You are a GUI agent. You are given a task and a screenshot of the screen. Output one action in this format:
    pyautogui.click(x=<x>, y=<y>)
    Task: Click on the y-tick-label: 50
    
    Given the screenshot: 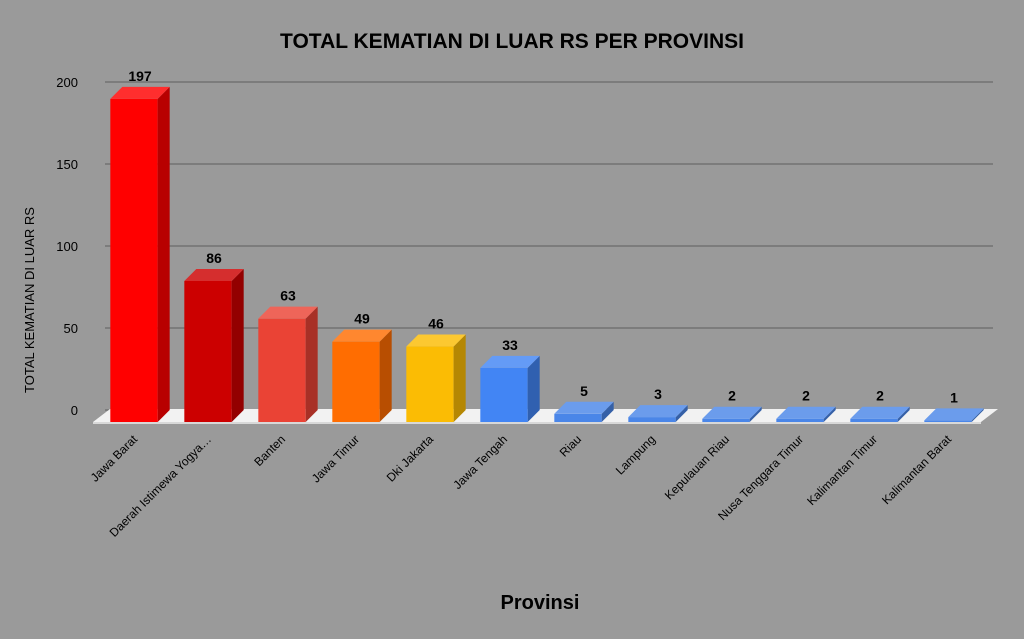 What is the action you would take?
    pyautogui.click(x=71, y=328)
    